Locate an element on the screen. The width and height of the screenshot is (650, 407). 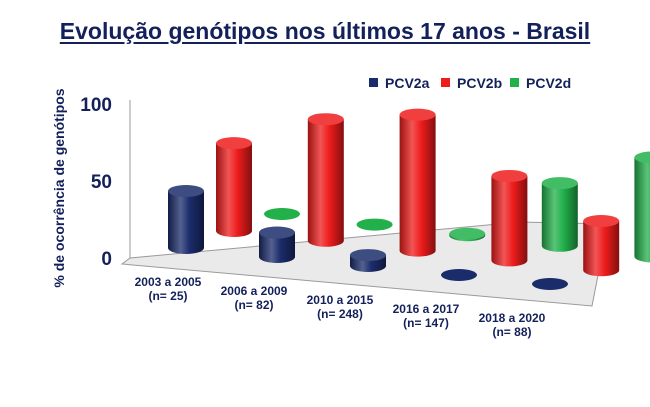
x-category-label: (n= 248) is located at coordinates (340, 314).